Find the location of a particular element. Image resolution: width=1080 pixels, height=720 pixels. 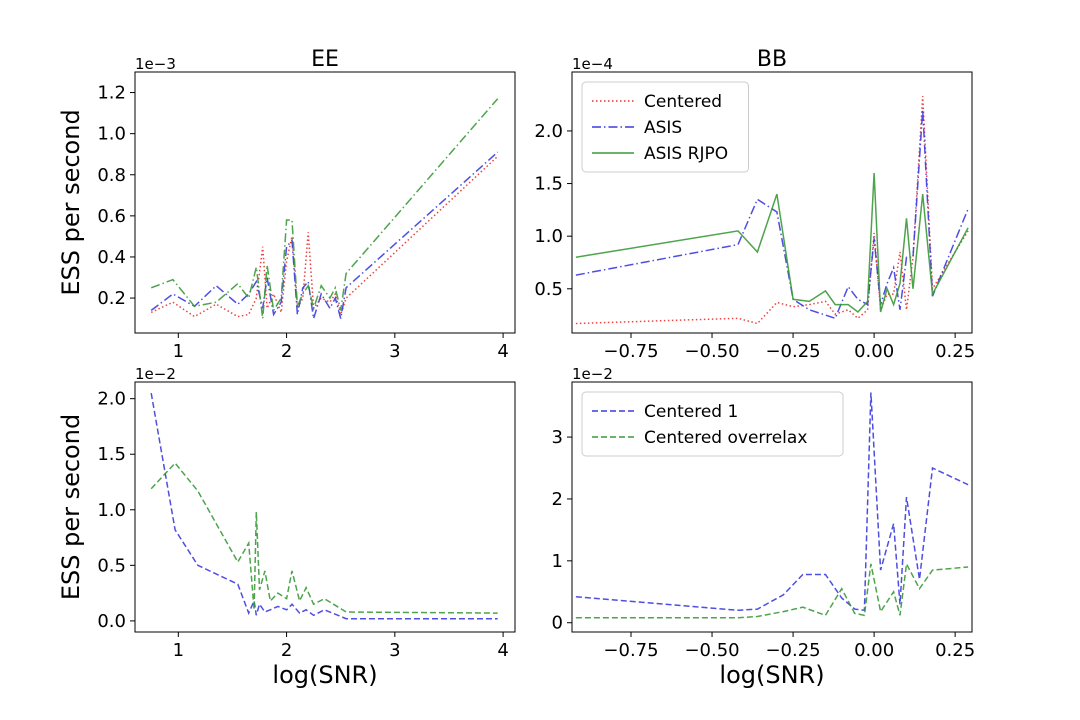

y-tick-label: 1 is located at coordinates (557, 561).